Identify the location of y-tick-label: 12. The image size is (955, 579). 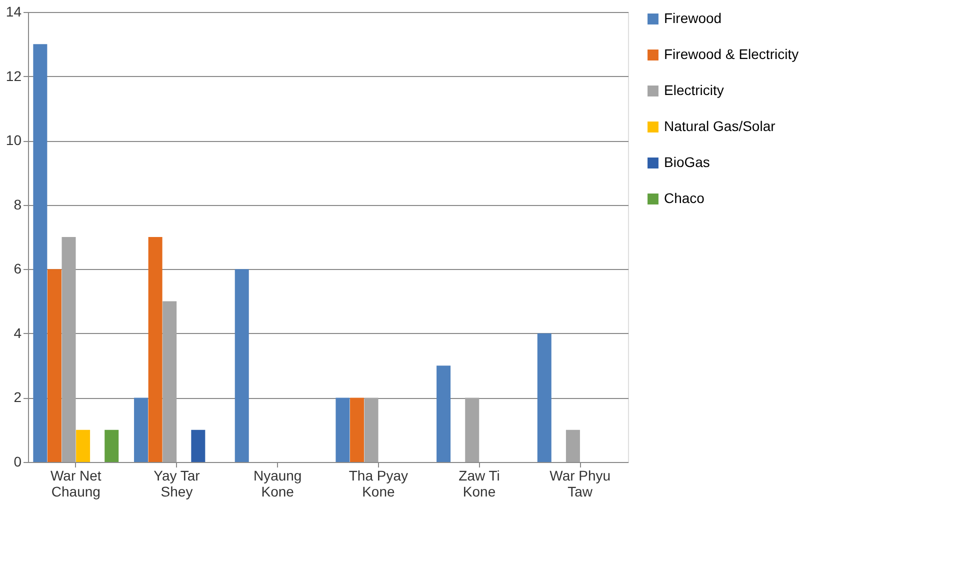
(14, 76).